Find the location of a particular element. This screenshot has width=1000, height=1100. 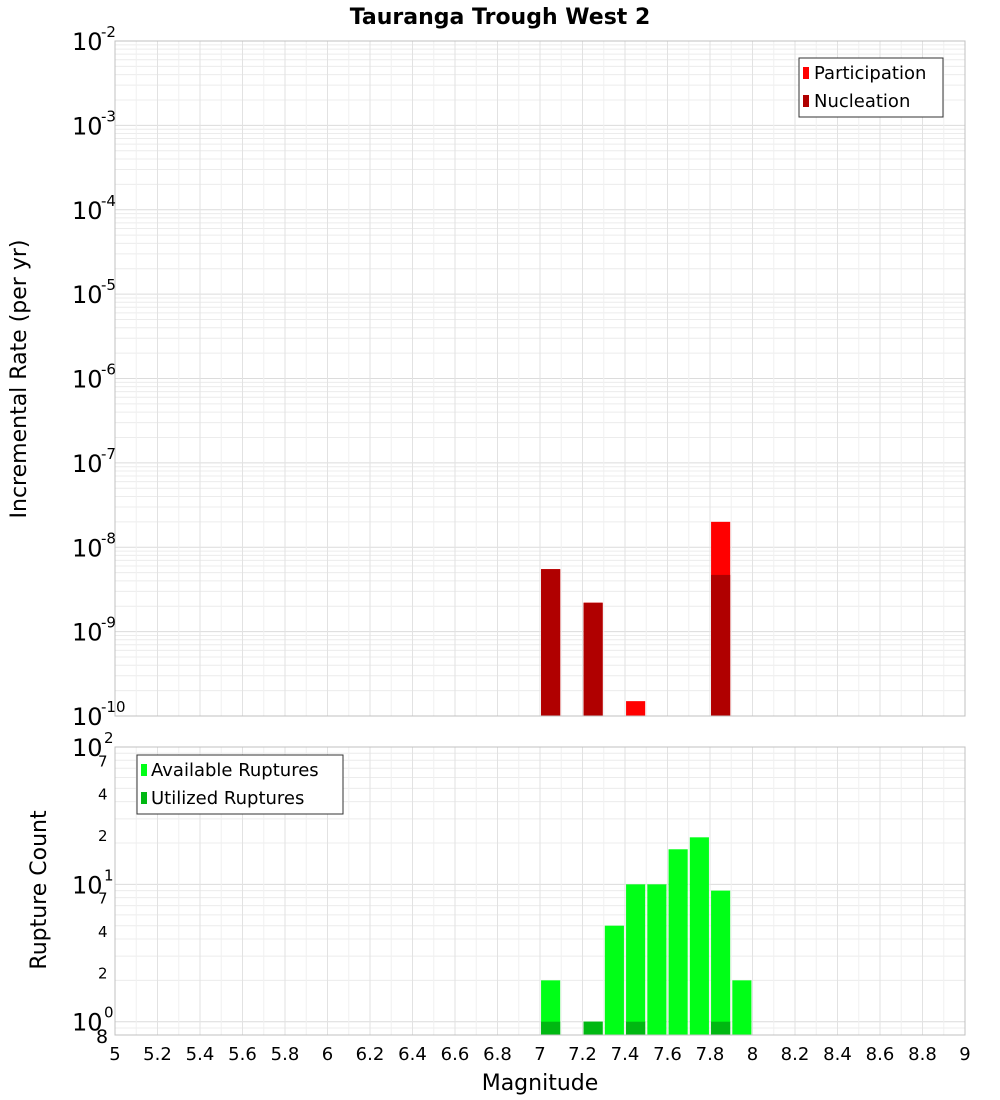

count-legend-box is located at coordinates (240, 784).